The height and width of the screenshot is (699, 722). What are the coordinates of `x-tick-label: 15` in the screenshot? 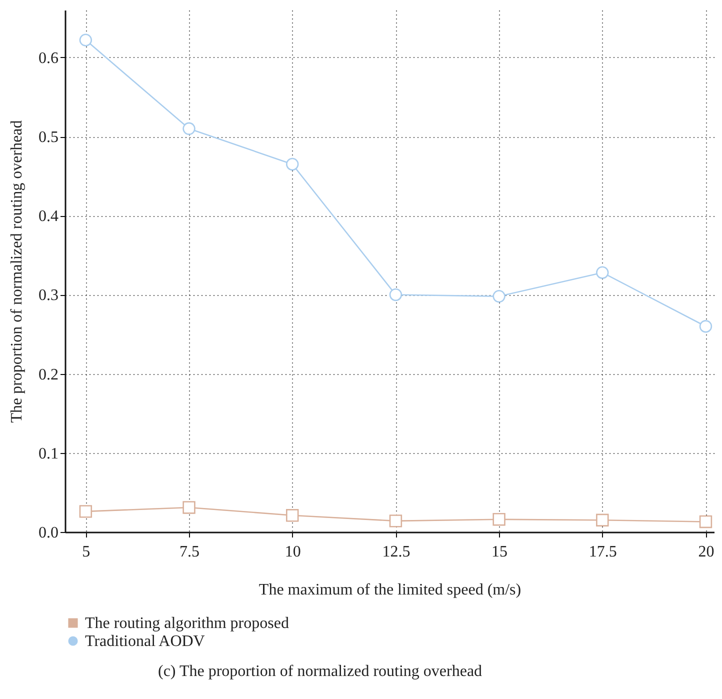 It's located at (500, 552).